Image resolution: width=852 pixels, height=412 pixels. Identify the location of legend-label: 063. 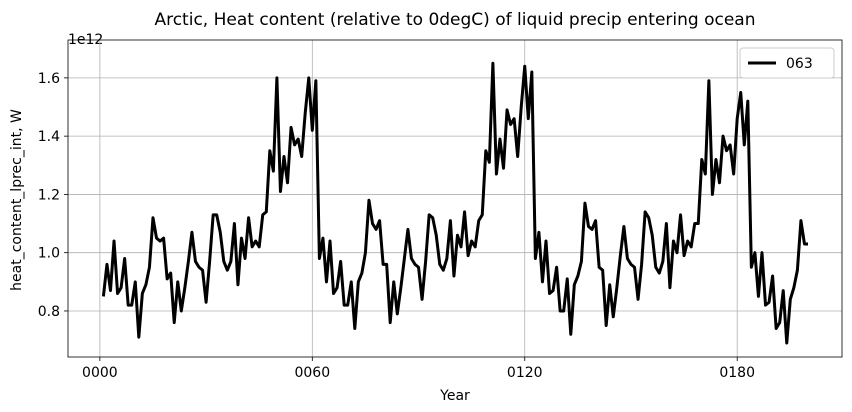
(799, 64).